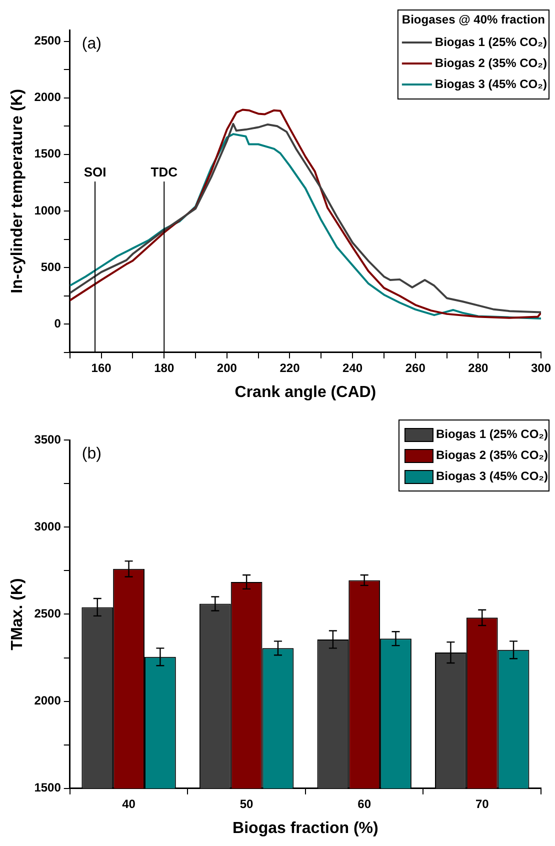 The width and height of the screenshot is (555, 846). I want to click on y-tick-label: 3000, so click(48, 526).